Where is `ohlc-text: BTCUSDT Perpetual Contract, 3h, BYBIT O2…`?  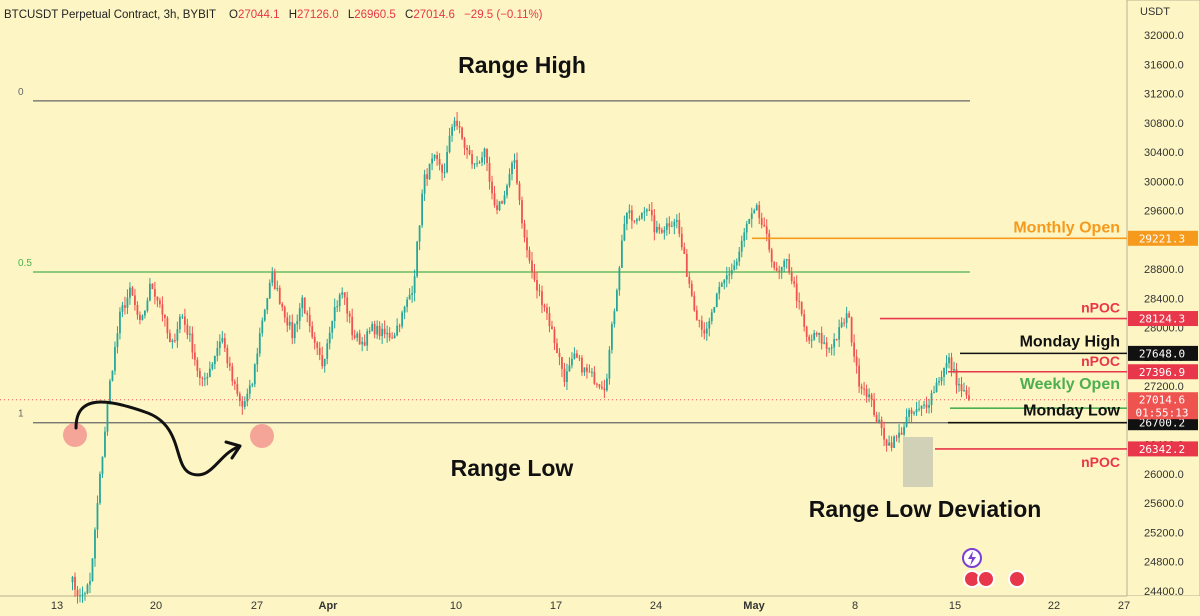
ohlc-text: BTCUSDT Perpetual Contract, 3h, BYBIT O2… is located at coordinates (273, 15).